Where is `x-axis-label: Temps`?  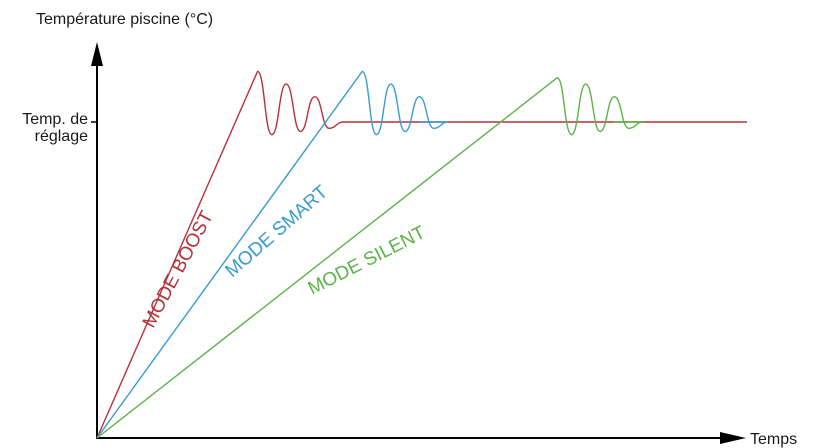 x-axis-label: Temps is located at coordinates (773, 439).